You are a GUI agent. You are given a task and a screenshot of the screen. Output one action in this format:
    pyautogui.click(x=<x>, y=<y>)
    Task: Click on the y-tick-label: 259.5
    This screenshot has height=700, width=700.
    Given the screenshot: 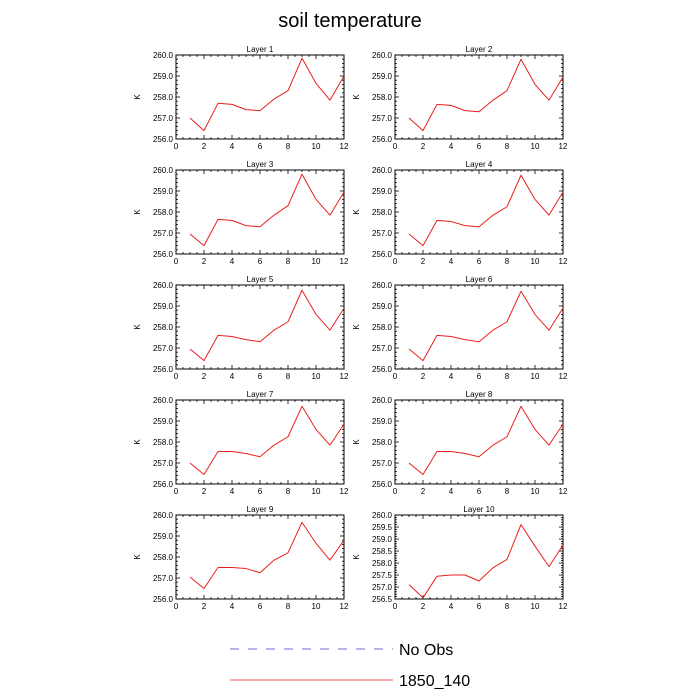 What is the action you would take?
    pyautogui.click(x=382, y=527)
    